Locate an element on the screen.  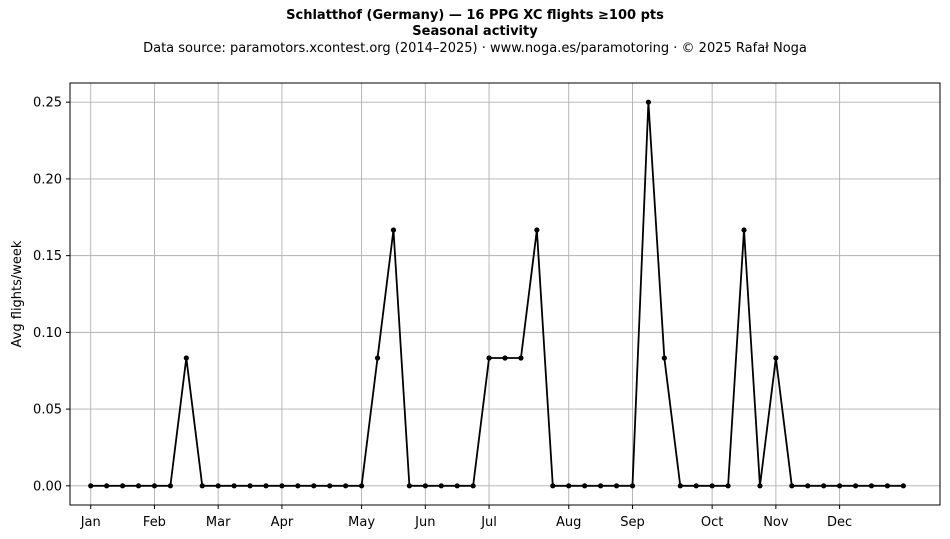
x-tick-label: Apr is located at coordinates (282, 522).